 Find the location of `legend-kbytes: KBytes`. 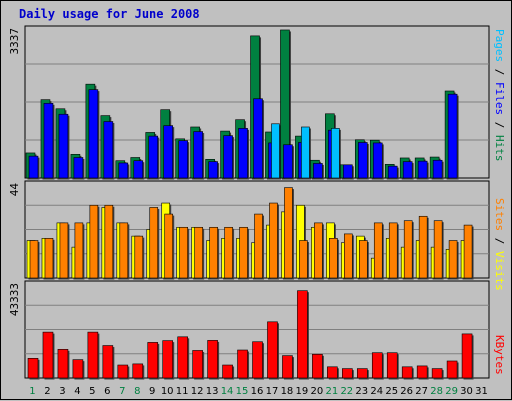

legend-kbytes: KBytes is located at coordinates (499, 355).